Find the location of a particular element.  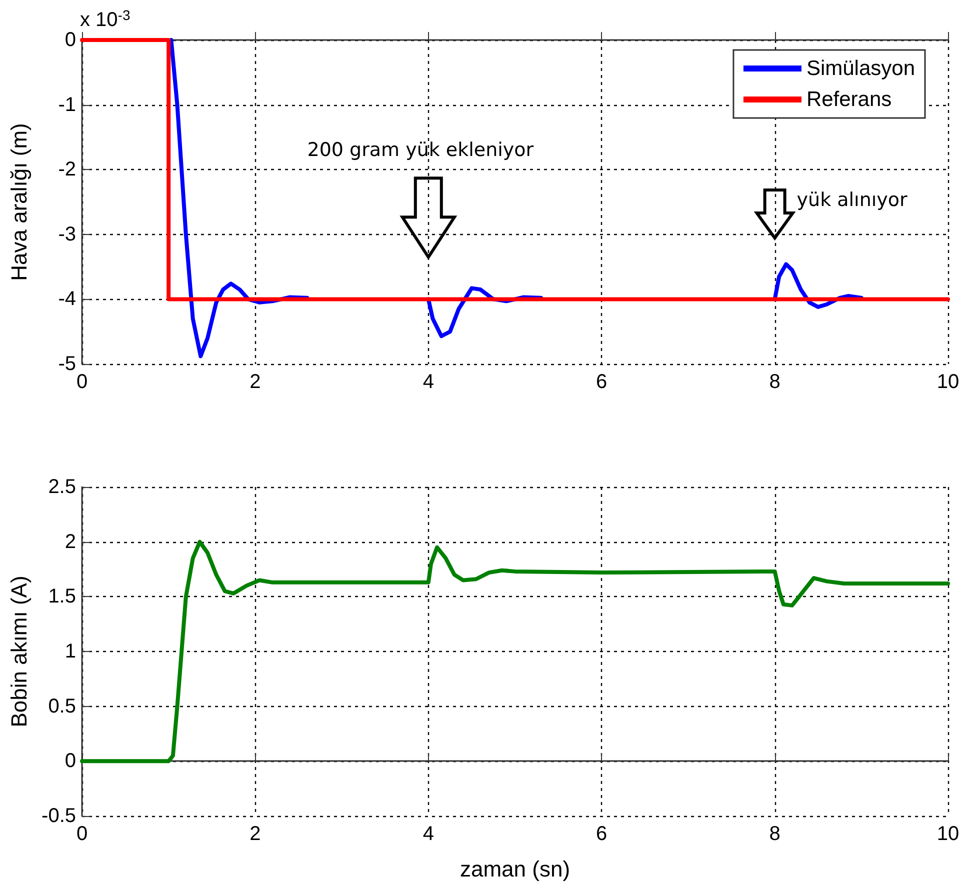

y-tick-label: -5 is located at coordinates (67, 364).